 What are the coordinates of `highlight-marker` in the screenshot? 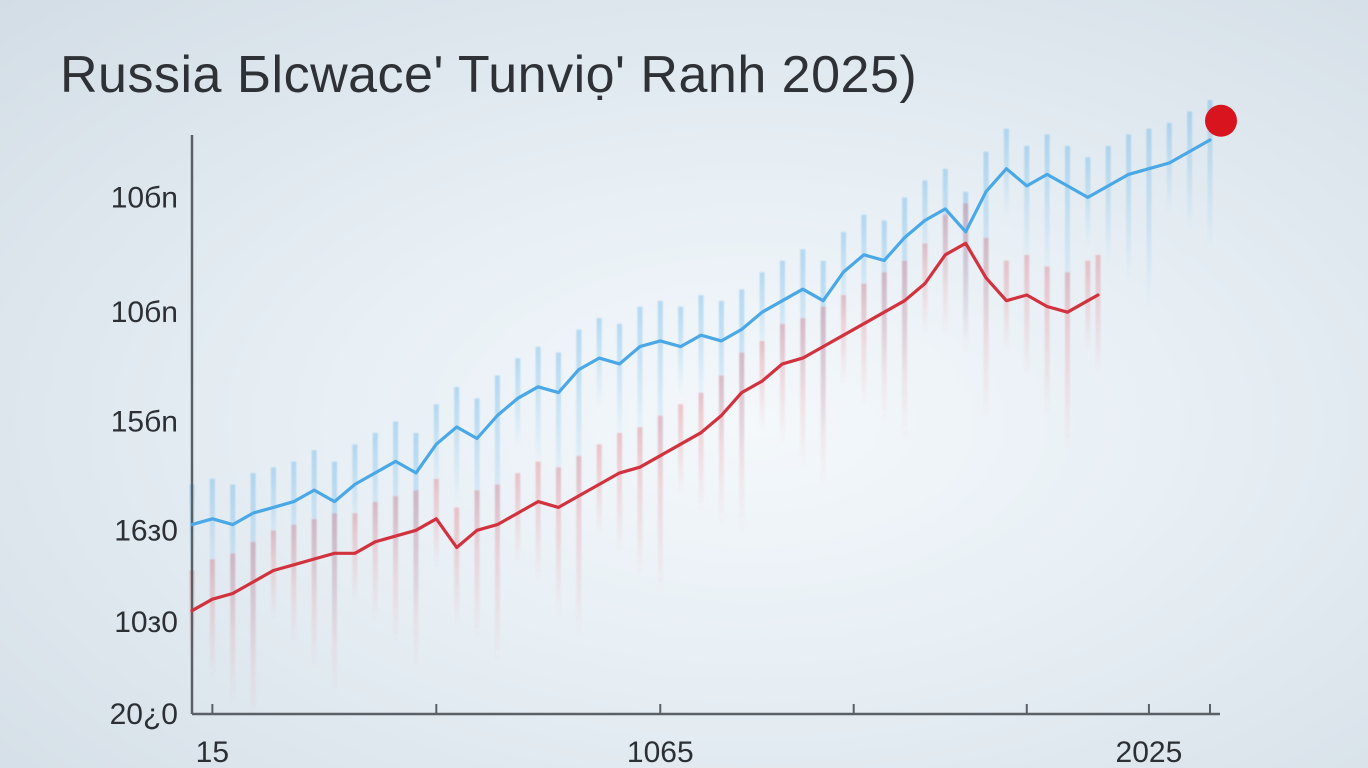 It's located at (1221, 120).